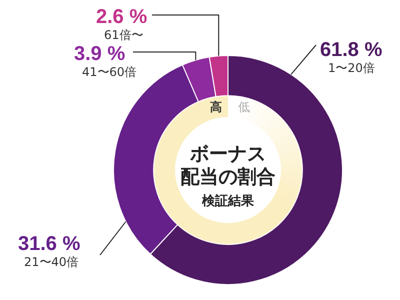 This screenshot has width=400, height=300. What do you see at coordinates (216, 107) in the screenshot?
I see `text: 高` at bounding box center [216, 107].